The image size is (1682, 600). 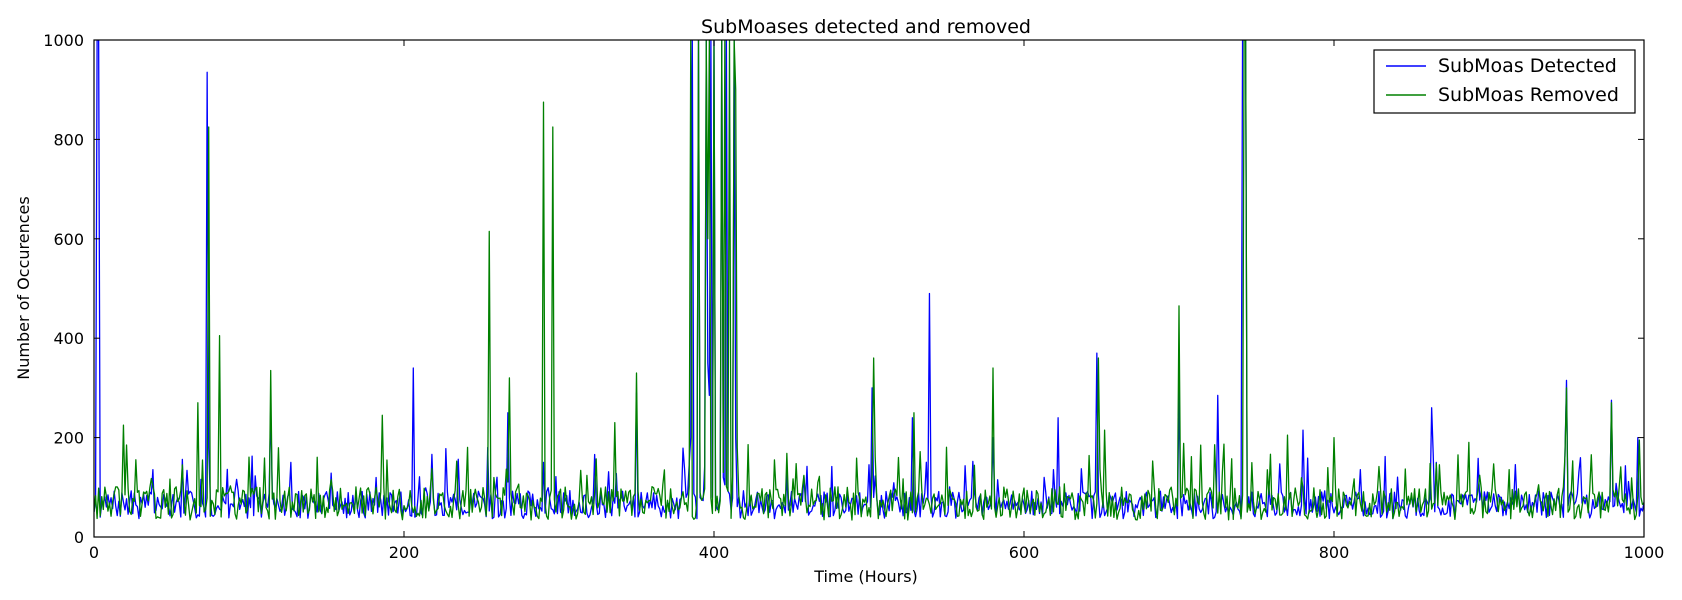 I want to click on y-tick-label: 1000, so click(x=63, y=40).